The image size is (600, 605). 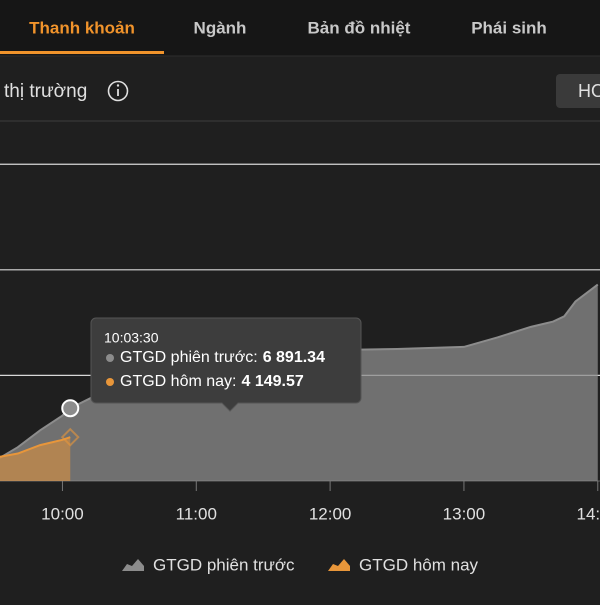 What do you see at coordinates (35, 459) in the screenshot?
I see `area-fill` at bounding box center [35, 459].